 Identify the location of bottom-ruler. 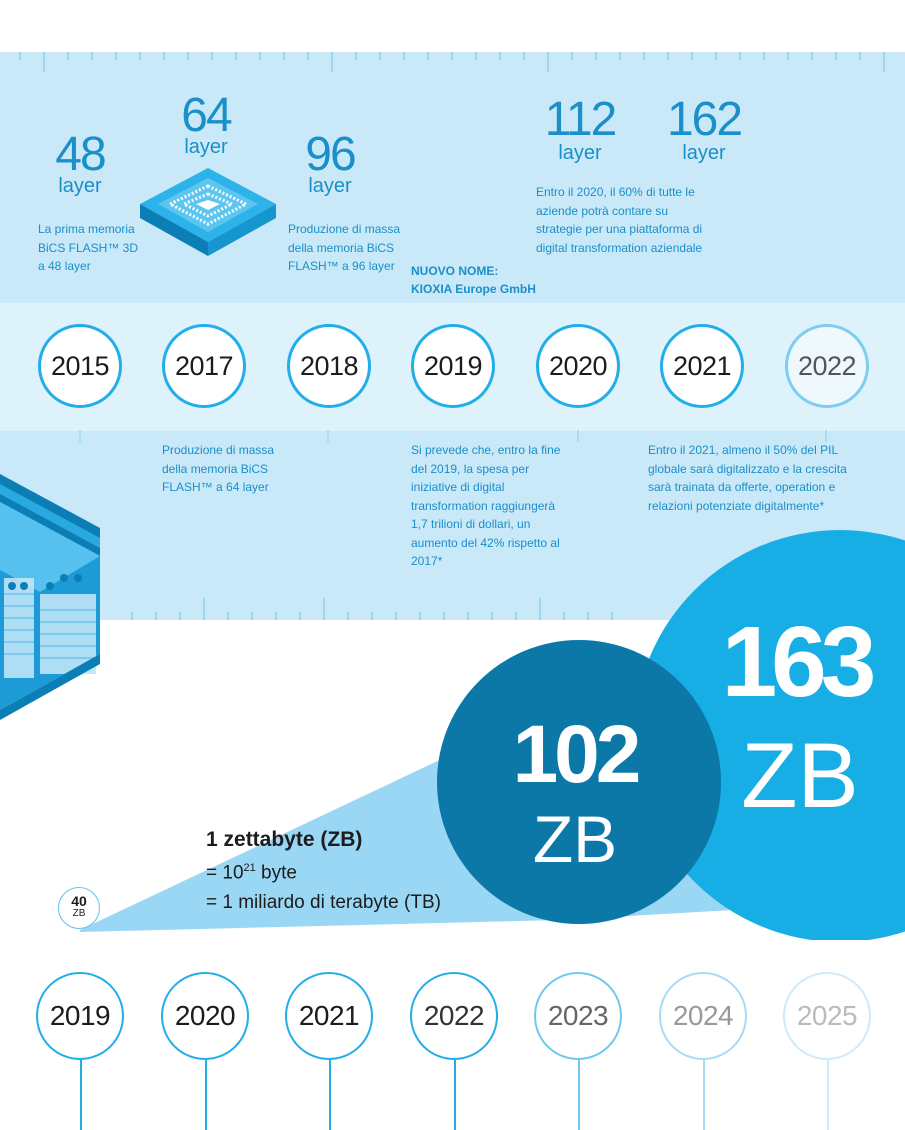
(372, 609).